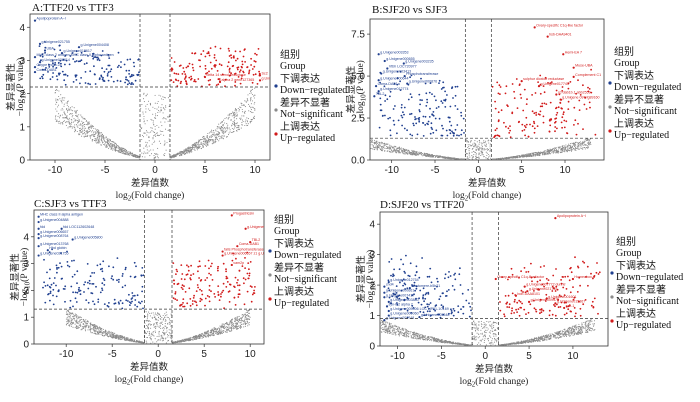 Image resolution: width=700 pixels, height=402 pixels. Describe the element at coordinates (624, 51) in the screenshot. I see `legend-title-cn: 组别` at that location.